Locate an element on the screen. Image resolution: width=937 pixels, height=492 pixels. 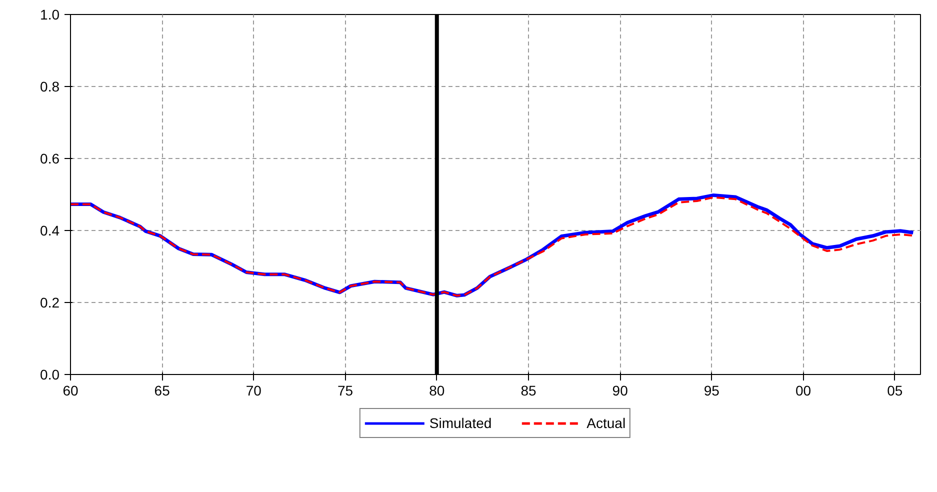
x-tick-label: 75 is located at coordinates (346, 390).